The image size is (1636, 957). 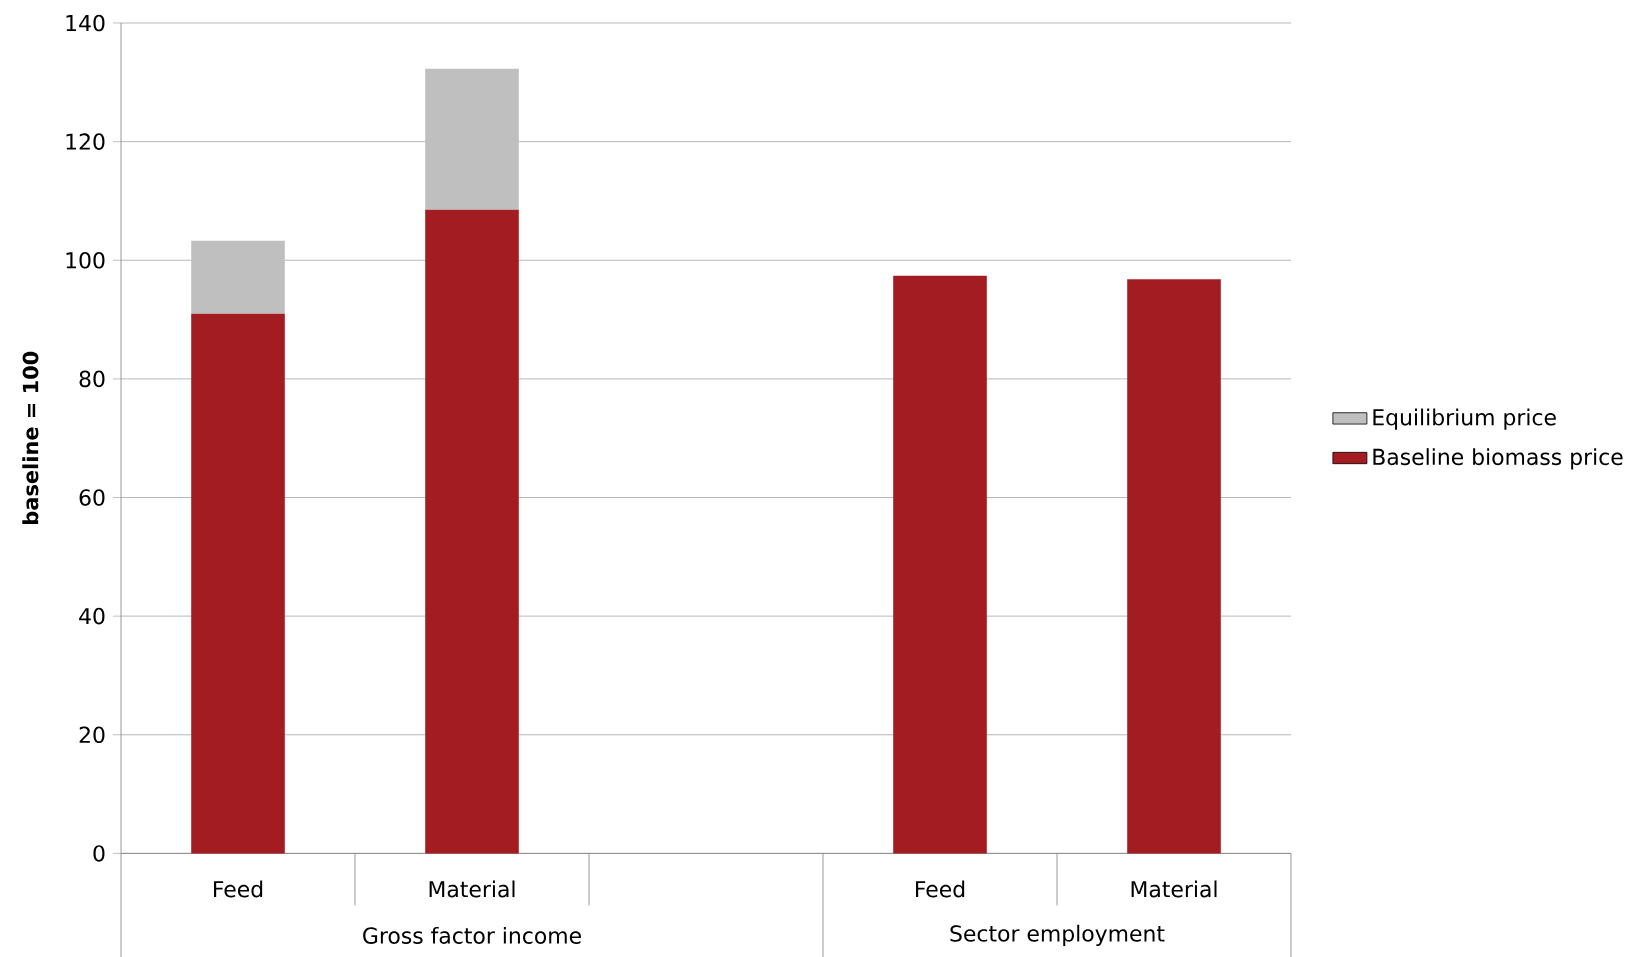 What do you see at coordinates (92, 379) in the screenshot?
I see `y-tick-label: 80` at bounding box center [92, 379].